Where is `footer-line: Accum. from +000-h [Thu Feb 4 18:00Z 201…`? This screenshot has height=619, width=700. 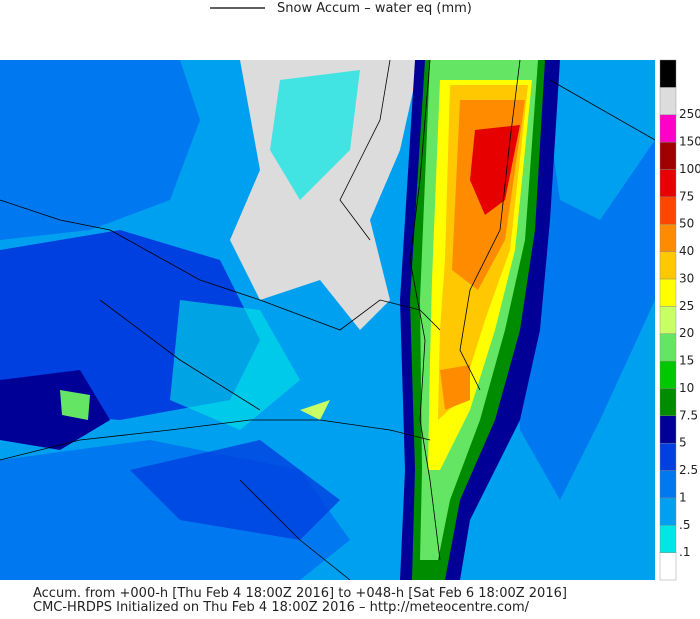
footer-line: Accum. from +000-h [Thu Feb 4 18:00Z 201… is located at coordinates (300, 593).